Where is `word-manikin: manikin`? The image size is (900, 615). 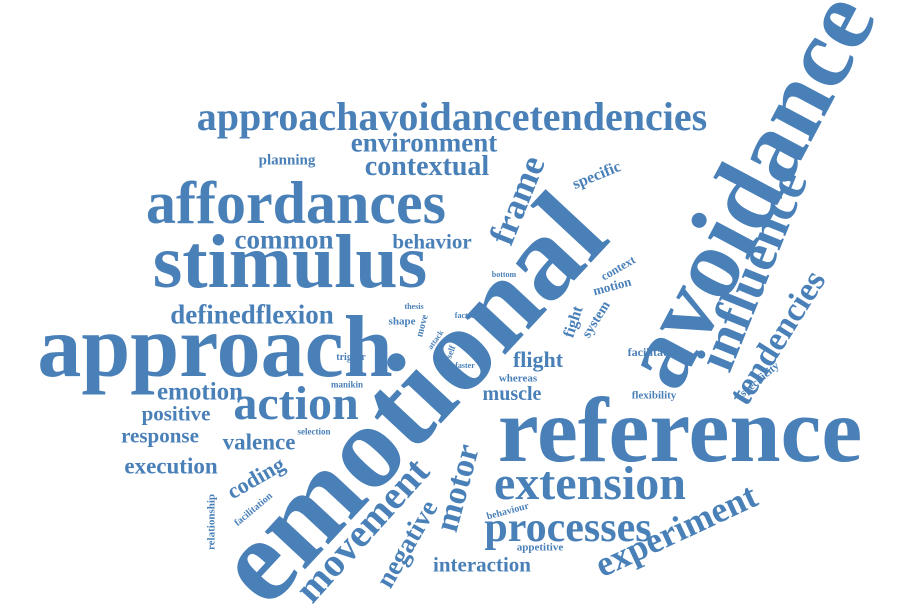
word-manikin: manikin is located at coordinates (347, 384).